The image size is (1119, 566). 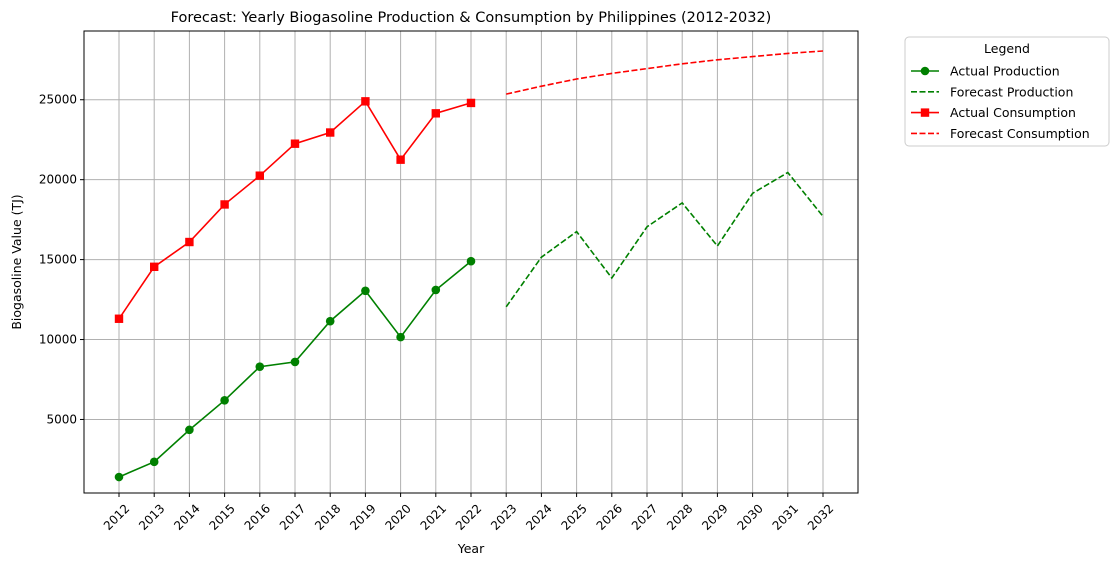 What do you see at coordinates (1013, 112) in the screenshot?
I see `legend-label: Actual Consumption` at bounding box center [1013, 112].